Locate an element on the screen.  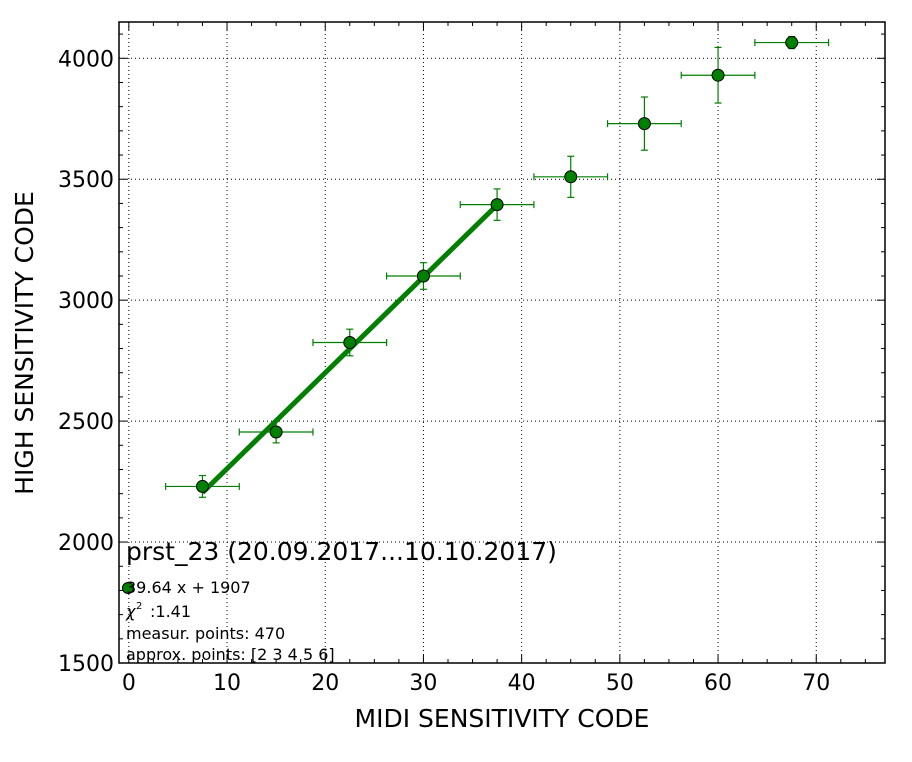
approx-points-note: approx. points: [2 3 4 5 6] is located at coordinates (230, 654).